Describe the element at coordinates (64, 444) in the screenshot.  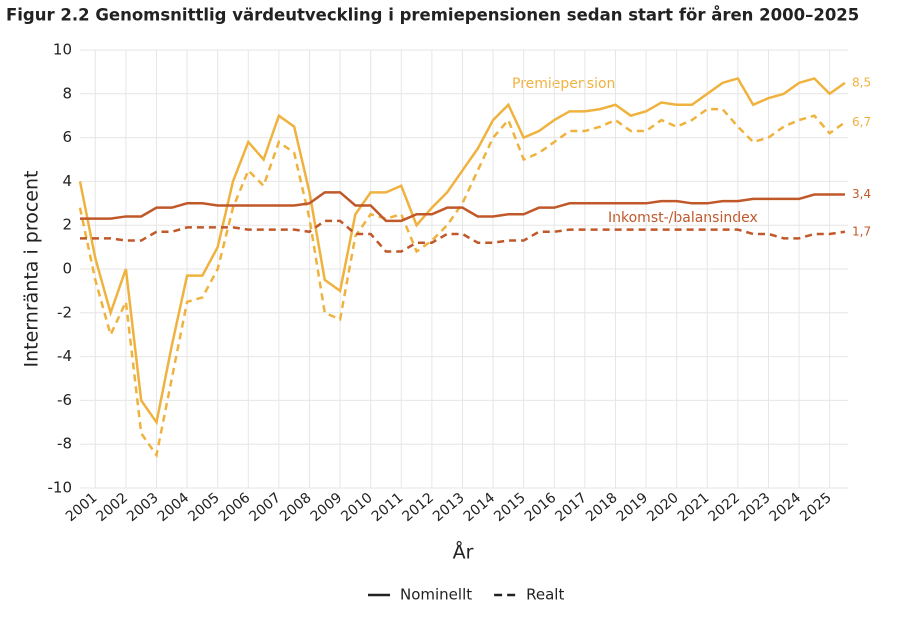
I see `y-tick-label: -8` at that location.